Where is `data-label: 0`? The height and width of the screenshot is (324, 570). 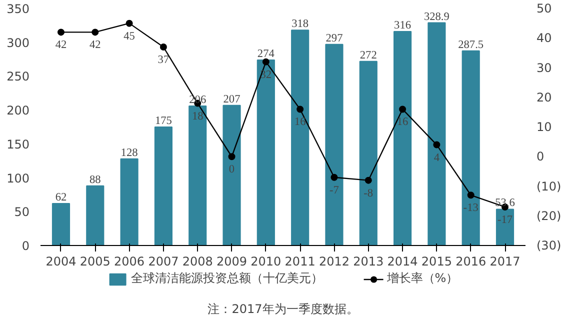 data-label: 0 is located at coordinates (231, 170).